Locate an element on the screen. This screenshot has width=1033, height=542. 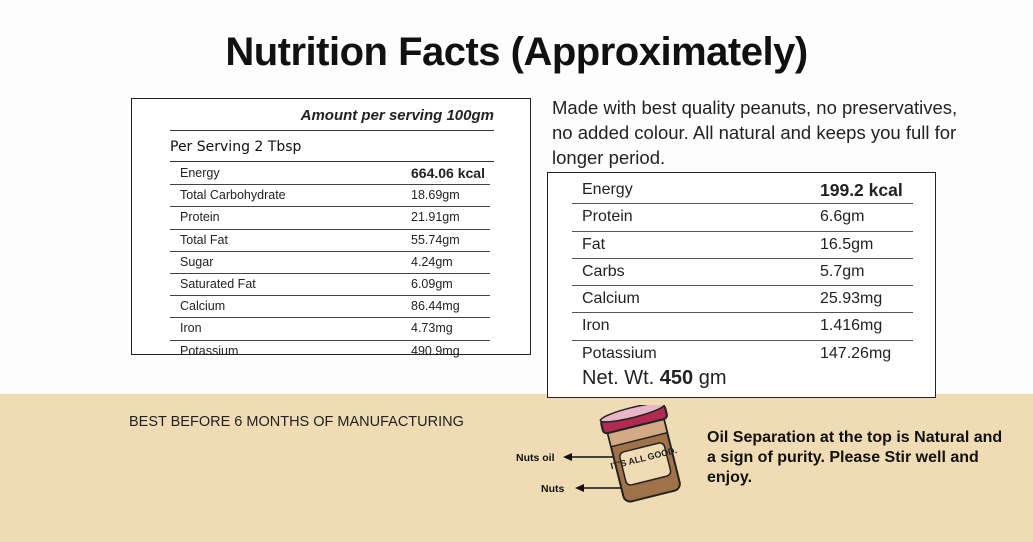
nutrient-value: 1.416mg is located at coordinates (851, 326).